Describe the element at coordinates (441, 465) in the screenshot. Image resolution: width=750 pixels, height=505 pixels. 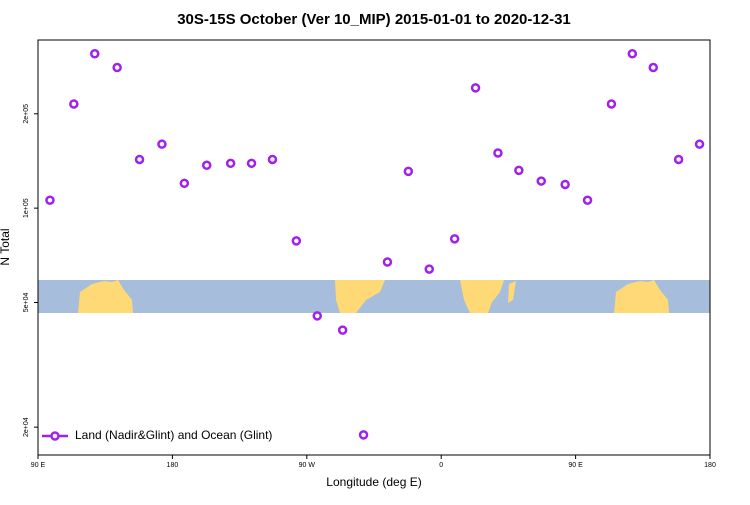
I see `x-tick-label: 0` at that location.